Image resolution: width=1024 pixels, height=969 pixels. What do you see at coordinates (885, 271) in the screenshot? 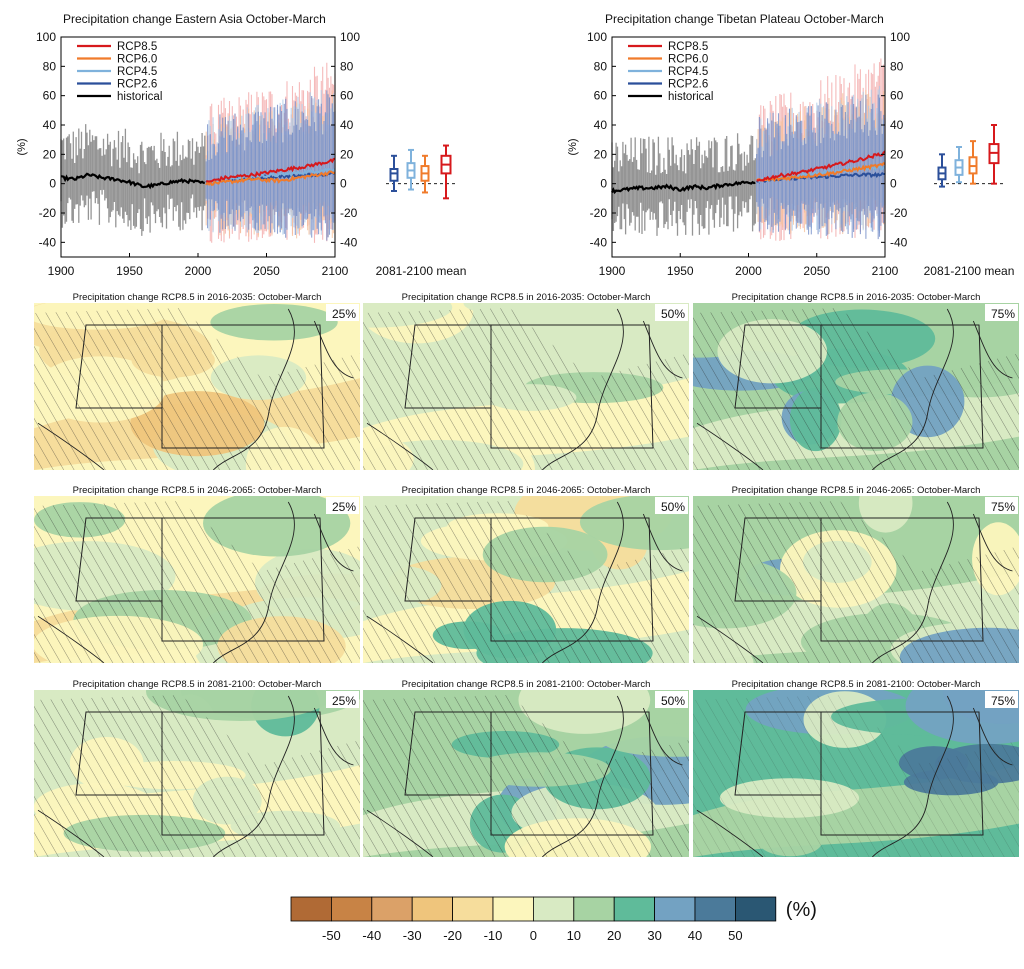
I see `x-tick-label: 2100` at bounding box center [885, 271].